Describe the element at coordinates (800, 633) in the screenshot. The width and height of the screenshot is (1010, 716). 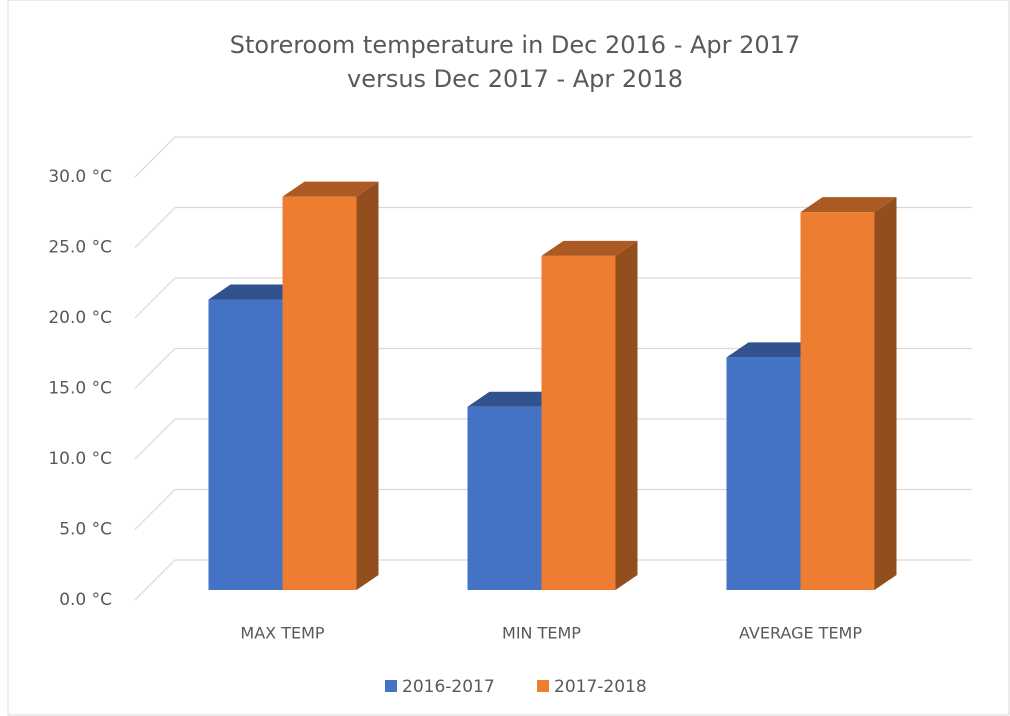
I see `x-tick-label: AVERAGE TEMP` at that location.